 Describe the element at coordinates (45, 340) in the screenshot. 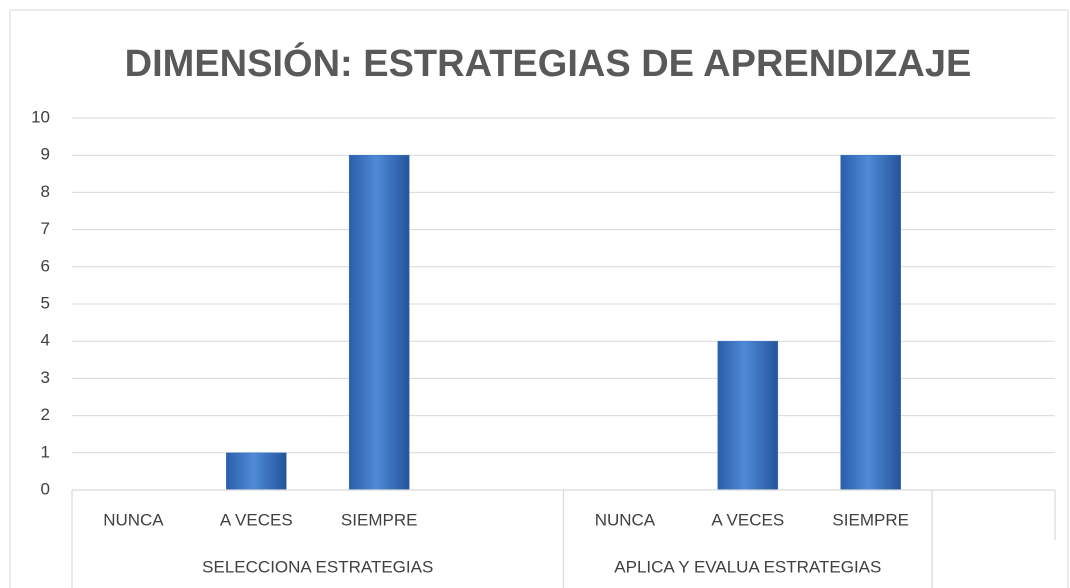

I see `y-tick-label: 4` at that location.